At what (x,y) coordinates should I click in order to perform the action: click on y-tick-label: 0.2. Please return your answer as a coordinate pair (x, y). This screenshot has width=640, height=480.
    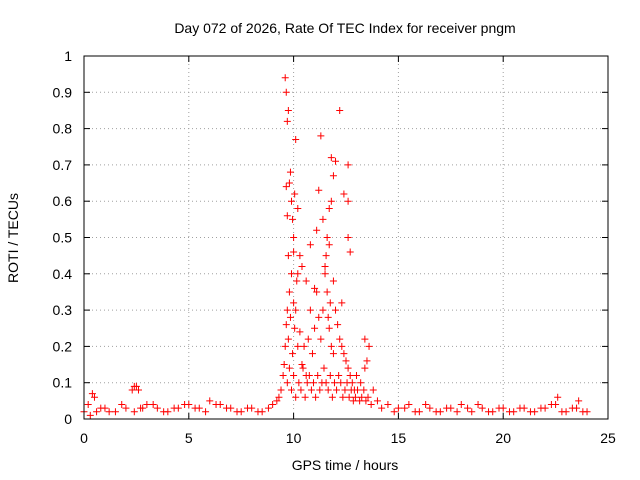
    Looking at the image, I should click on (63, 346).